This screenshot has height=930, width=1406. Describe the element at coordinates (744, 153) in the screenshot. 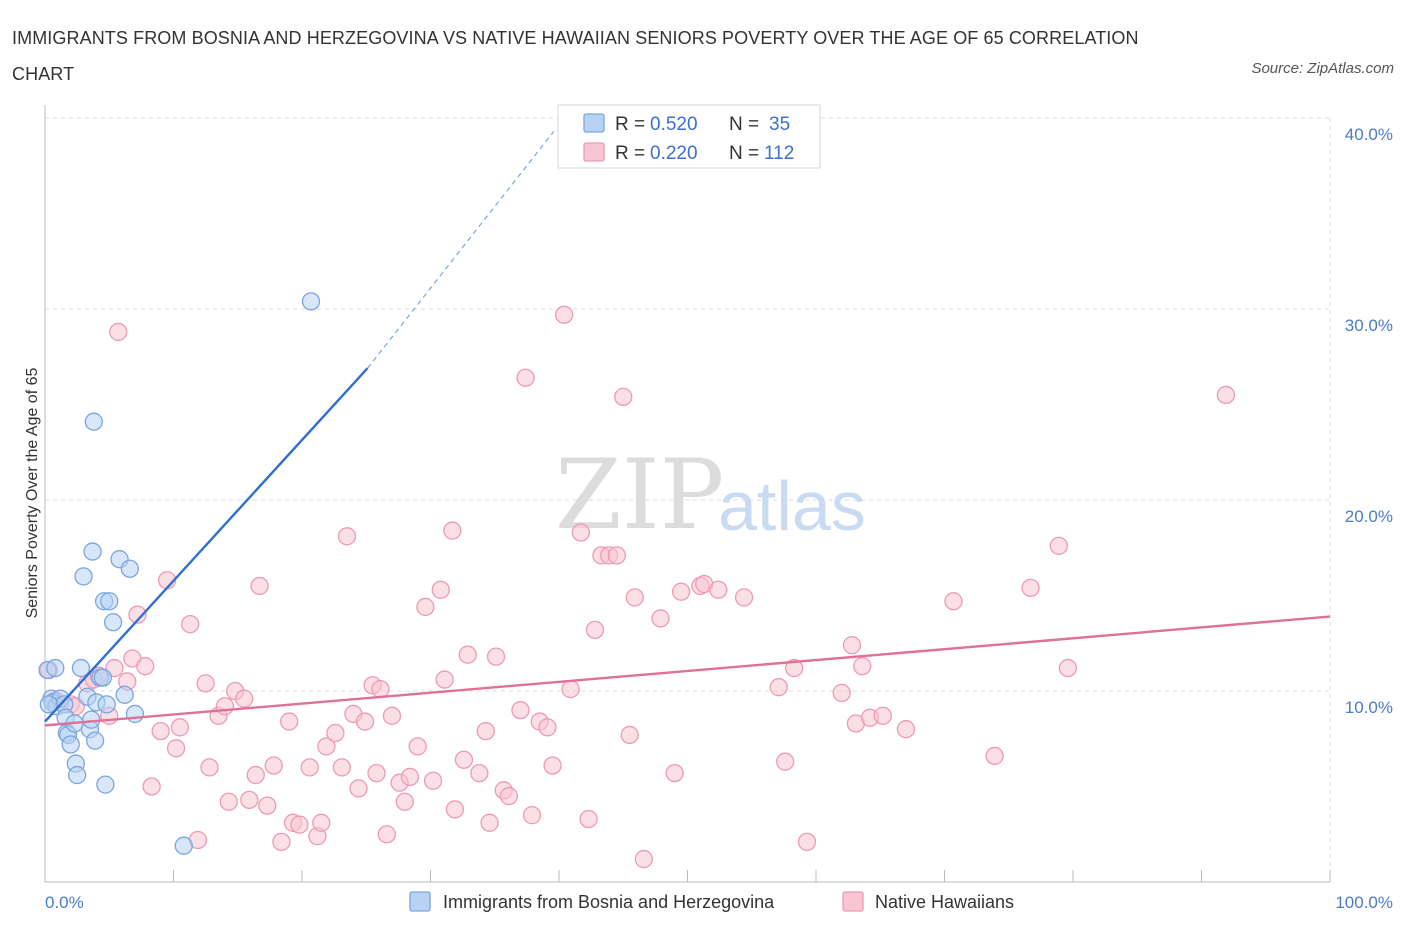

I see `legend-n-label: N =` at that location.